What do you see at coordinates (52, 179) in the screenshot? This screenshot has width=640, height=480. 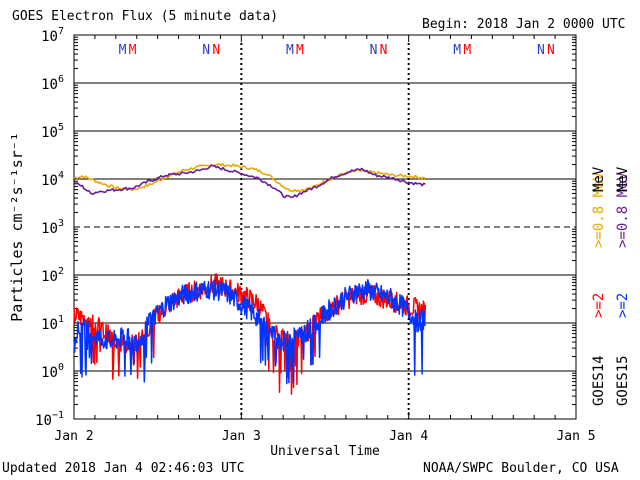 I see `y-tick-label: 10⁴` at bounding box center [52, 179].